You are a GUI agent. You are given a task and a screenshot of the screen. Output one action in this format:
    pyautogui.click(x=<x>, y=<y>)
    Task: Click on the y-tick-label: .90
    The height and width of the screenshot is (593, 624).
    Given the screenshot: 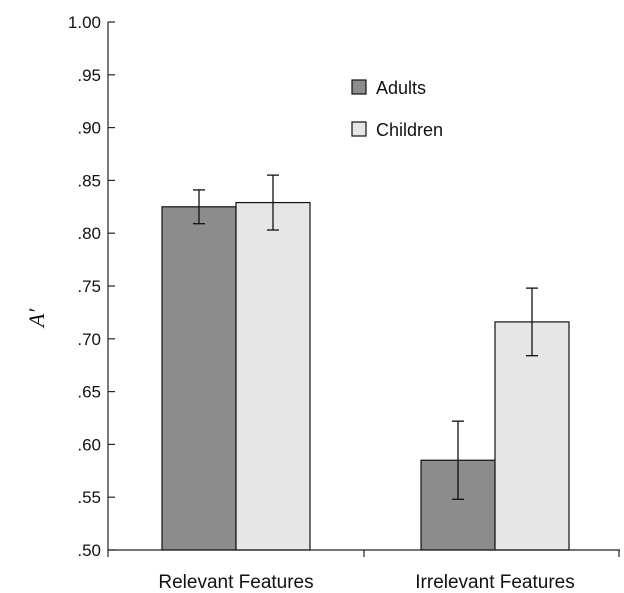 What is the action you would take?
    pyautogui.click(x=89, y=128)
    